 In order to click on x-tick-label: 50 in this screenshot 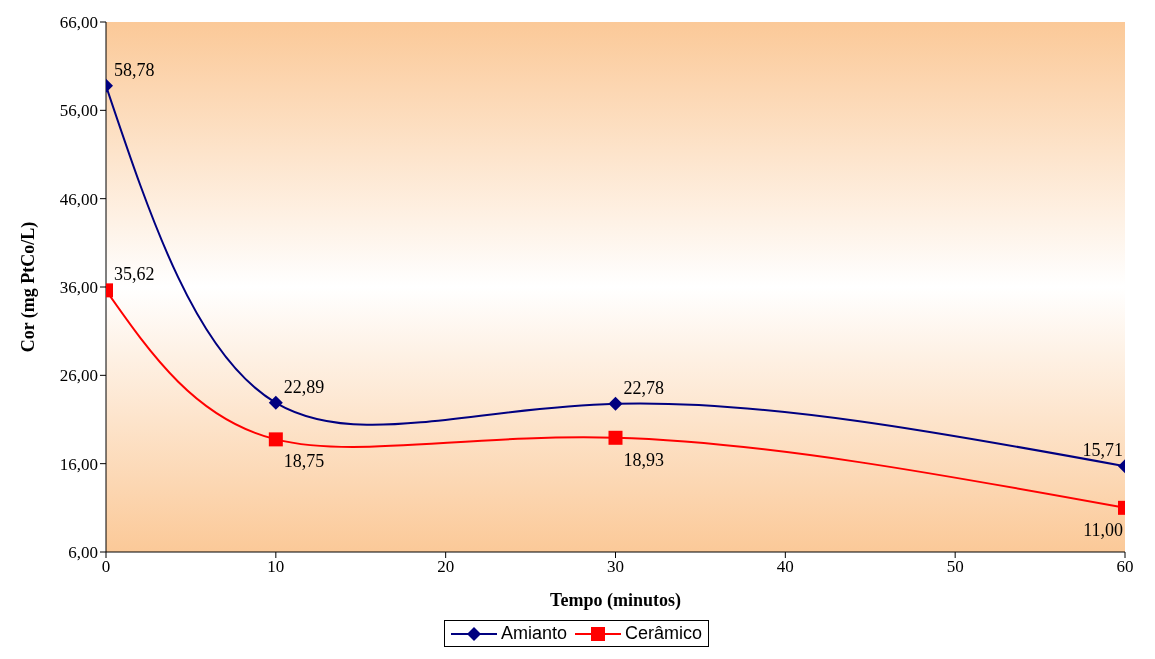, I will do `click(955, 567)`.